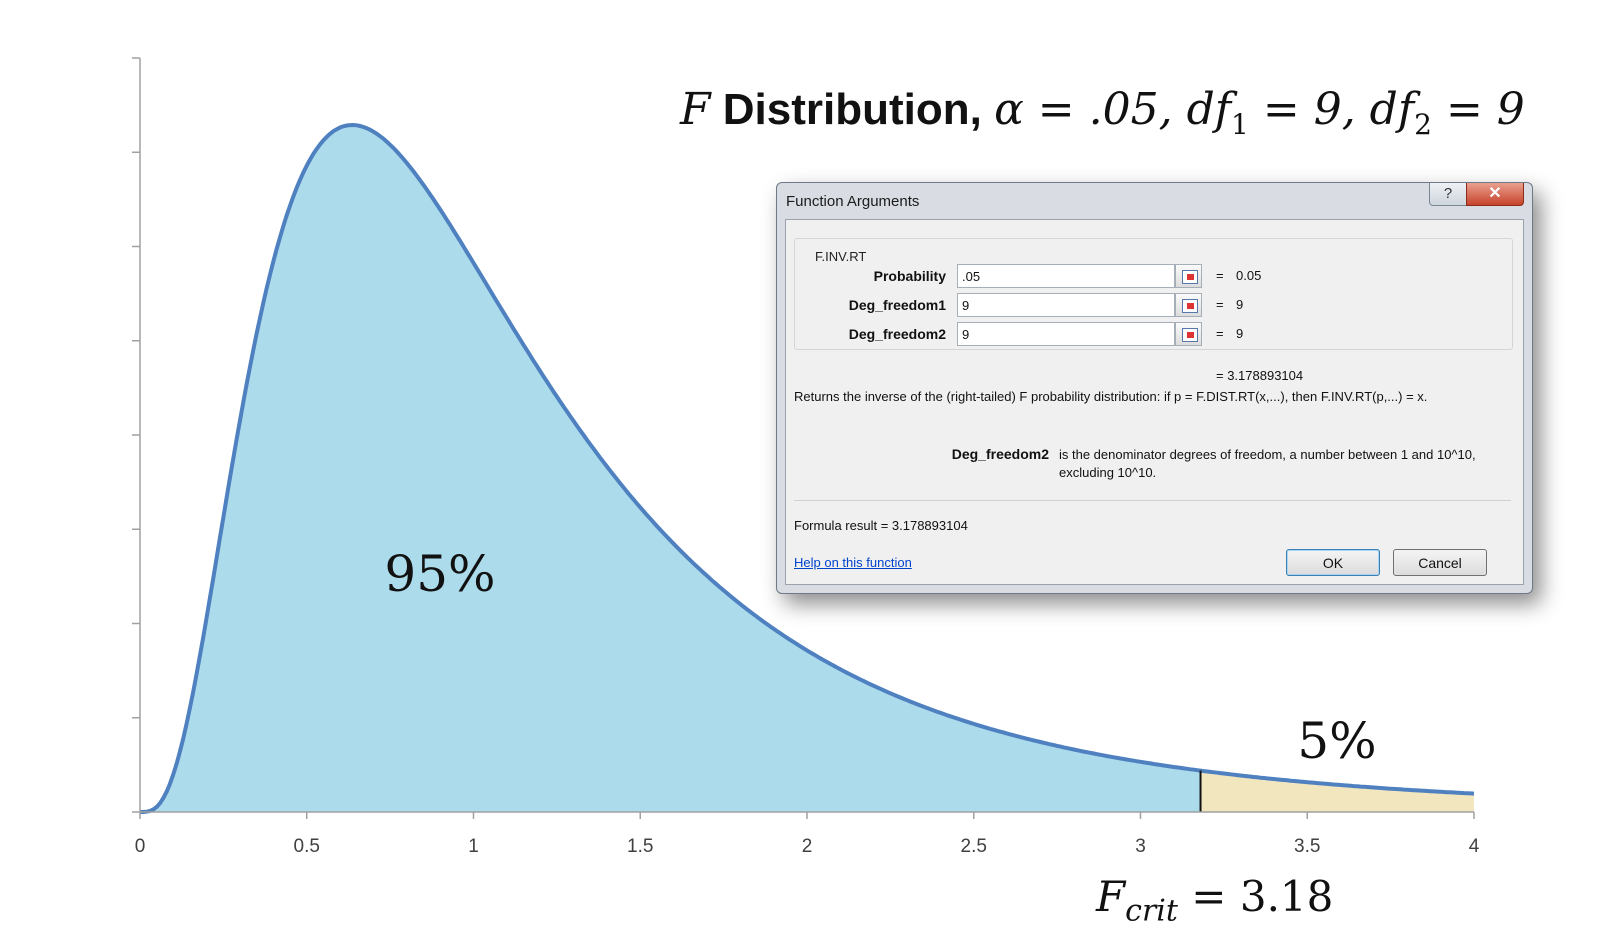 This screenshot has height=942, width=1602. What do you see at coordinates (1260, 375) in the screenshot?
I see `overall-result: = 3.178893104` at bounding box center [1260, 375].